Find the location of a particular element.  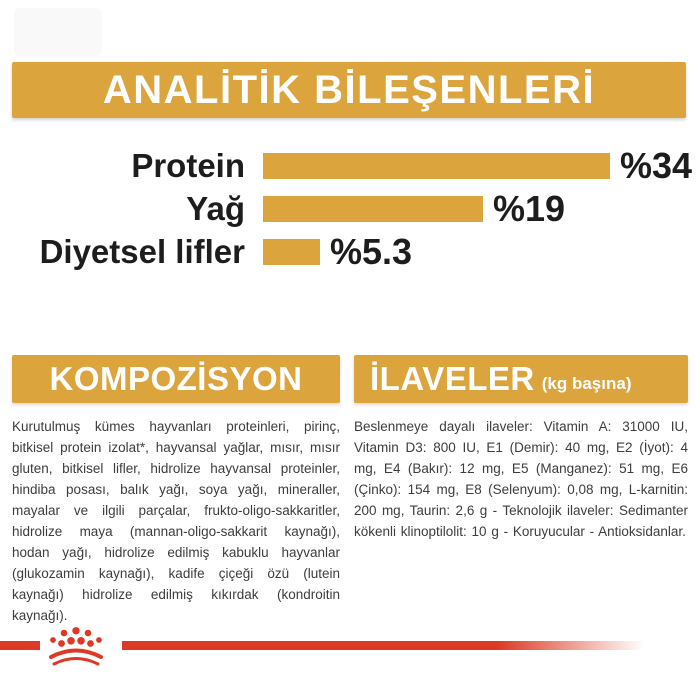

analytical-constituents-banner: ANALİTİK BİLEŞENLERİ is located at coordinates (349, 90).